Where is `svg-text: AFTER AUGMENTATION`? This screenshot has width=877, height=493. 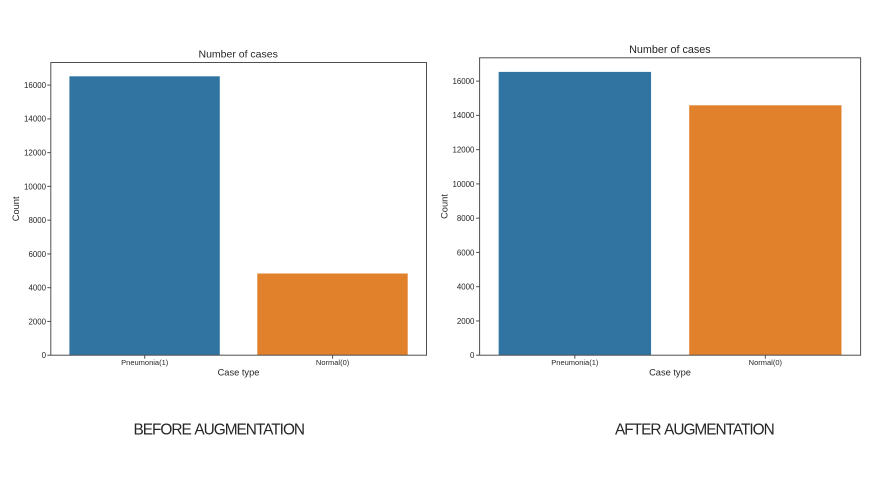 svg-text: AFTER AUGMENTATION is located at coordinates (694, 430).